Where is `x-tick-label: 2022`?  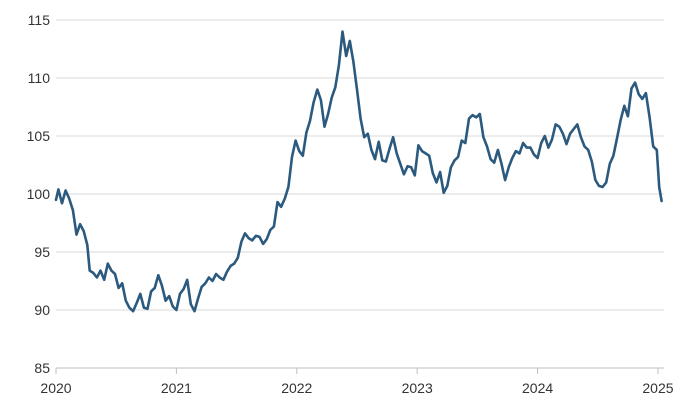
x-tick-label: 2022 is located at coordinates (296, 388).